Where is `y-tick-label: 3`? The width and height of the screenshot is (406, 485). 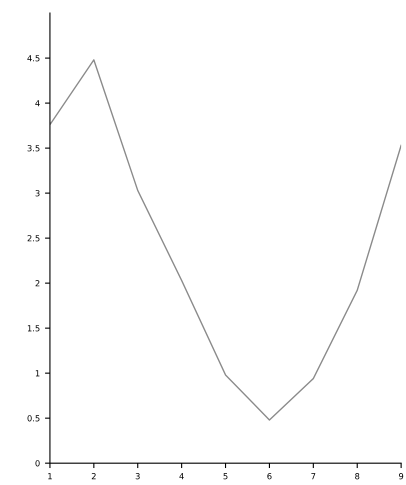
y-tick-label: 3 is located at coordinates (38, 193).